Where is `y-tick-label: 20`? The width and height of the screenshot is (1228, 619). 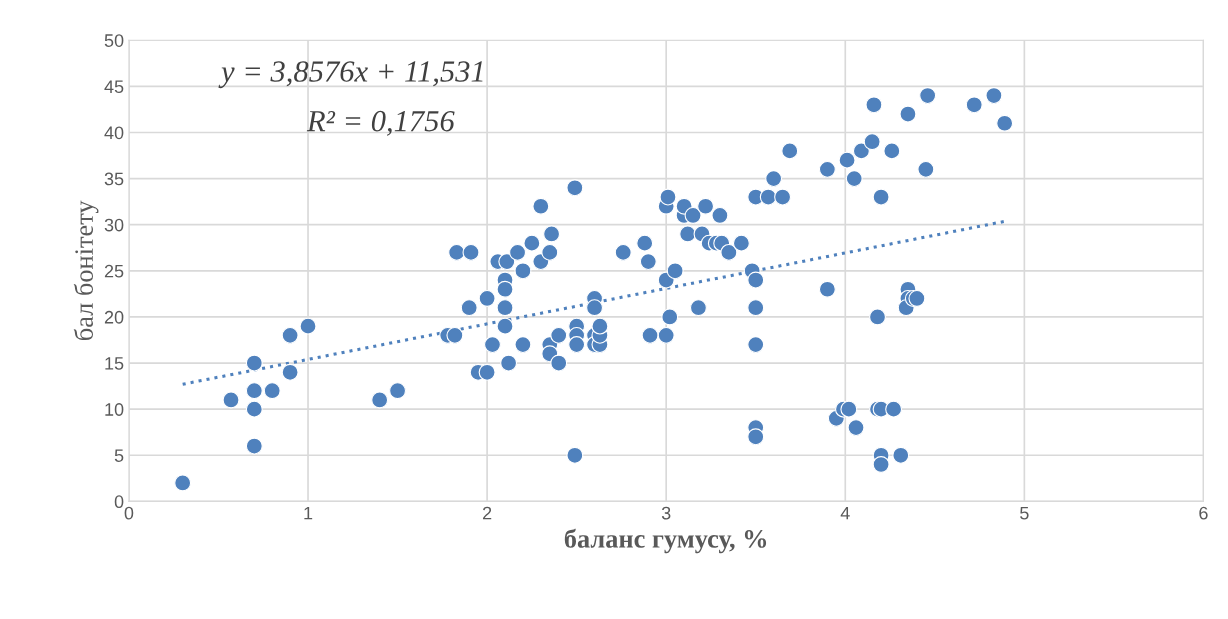 y-tick-label: 20 is located at coordinates (114, 317).